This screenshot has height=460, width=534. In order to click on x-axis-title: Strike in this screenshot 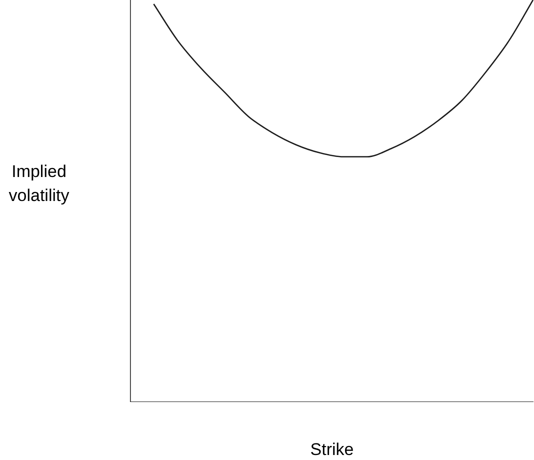, I will do `click(332, 450)`.